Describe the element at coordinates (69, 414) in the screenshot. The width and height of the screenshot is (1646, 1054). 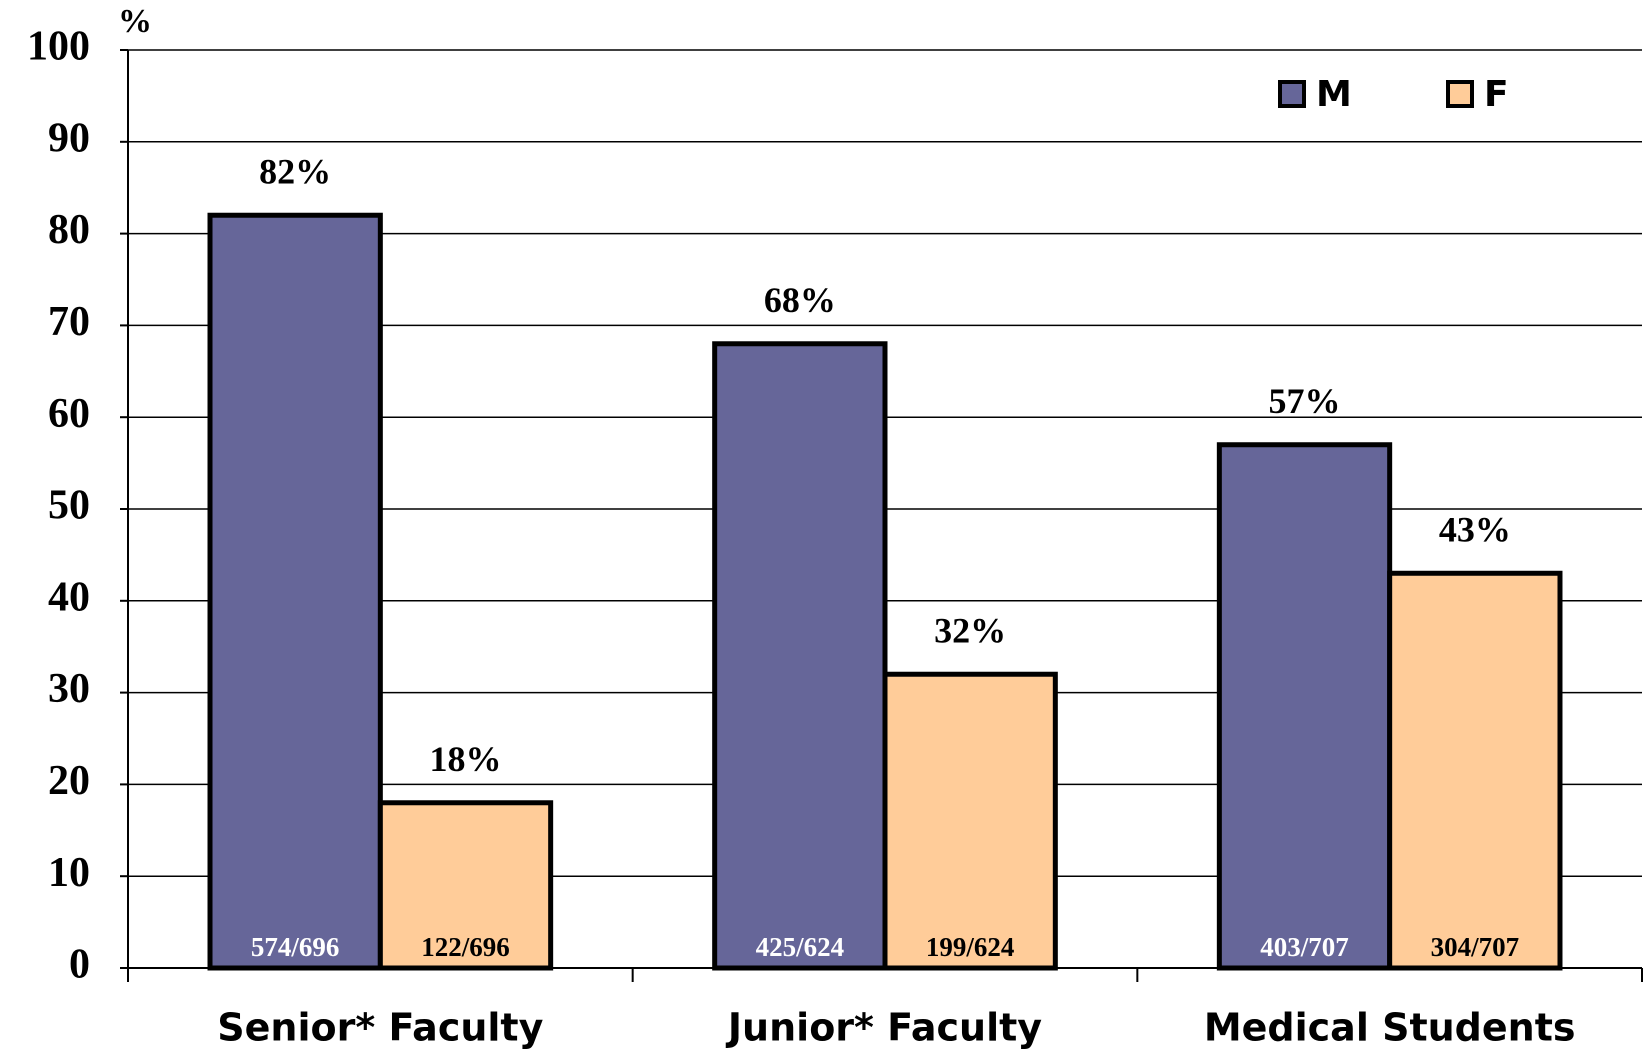
I see `y-tick-label: 60` at that location.